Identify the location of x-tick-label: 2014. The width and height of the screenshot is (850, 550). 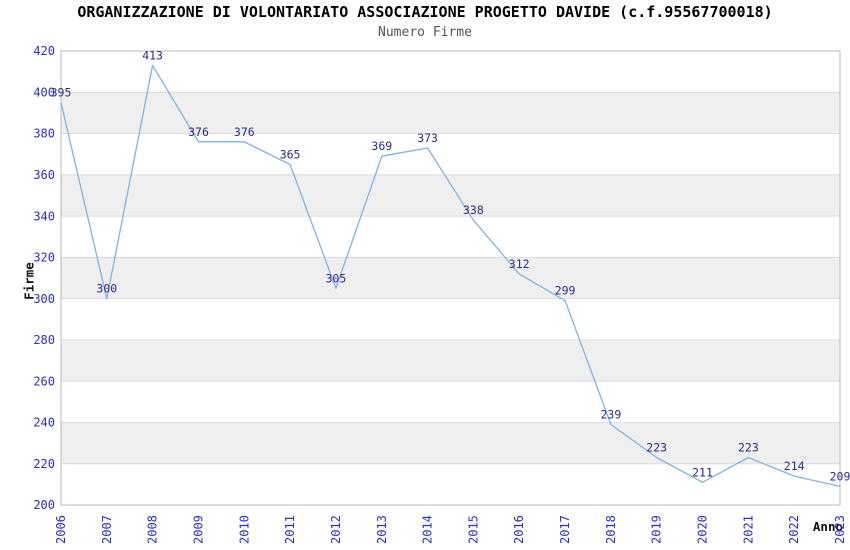
(428, 529).